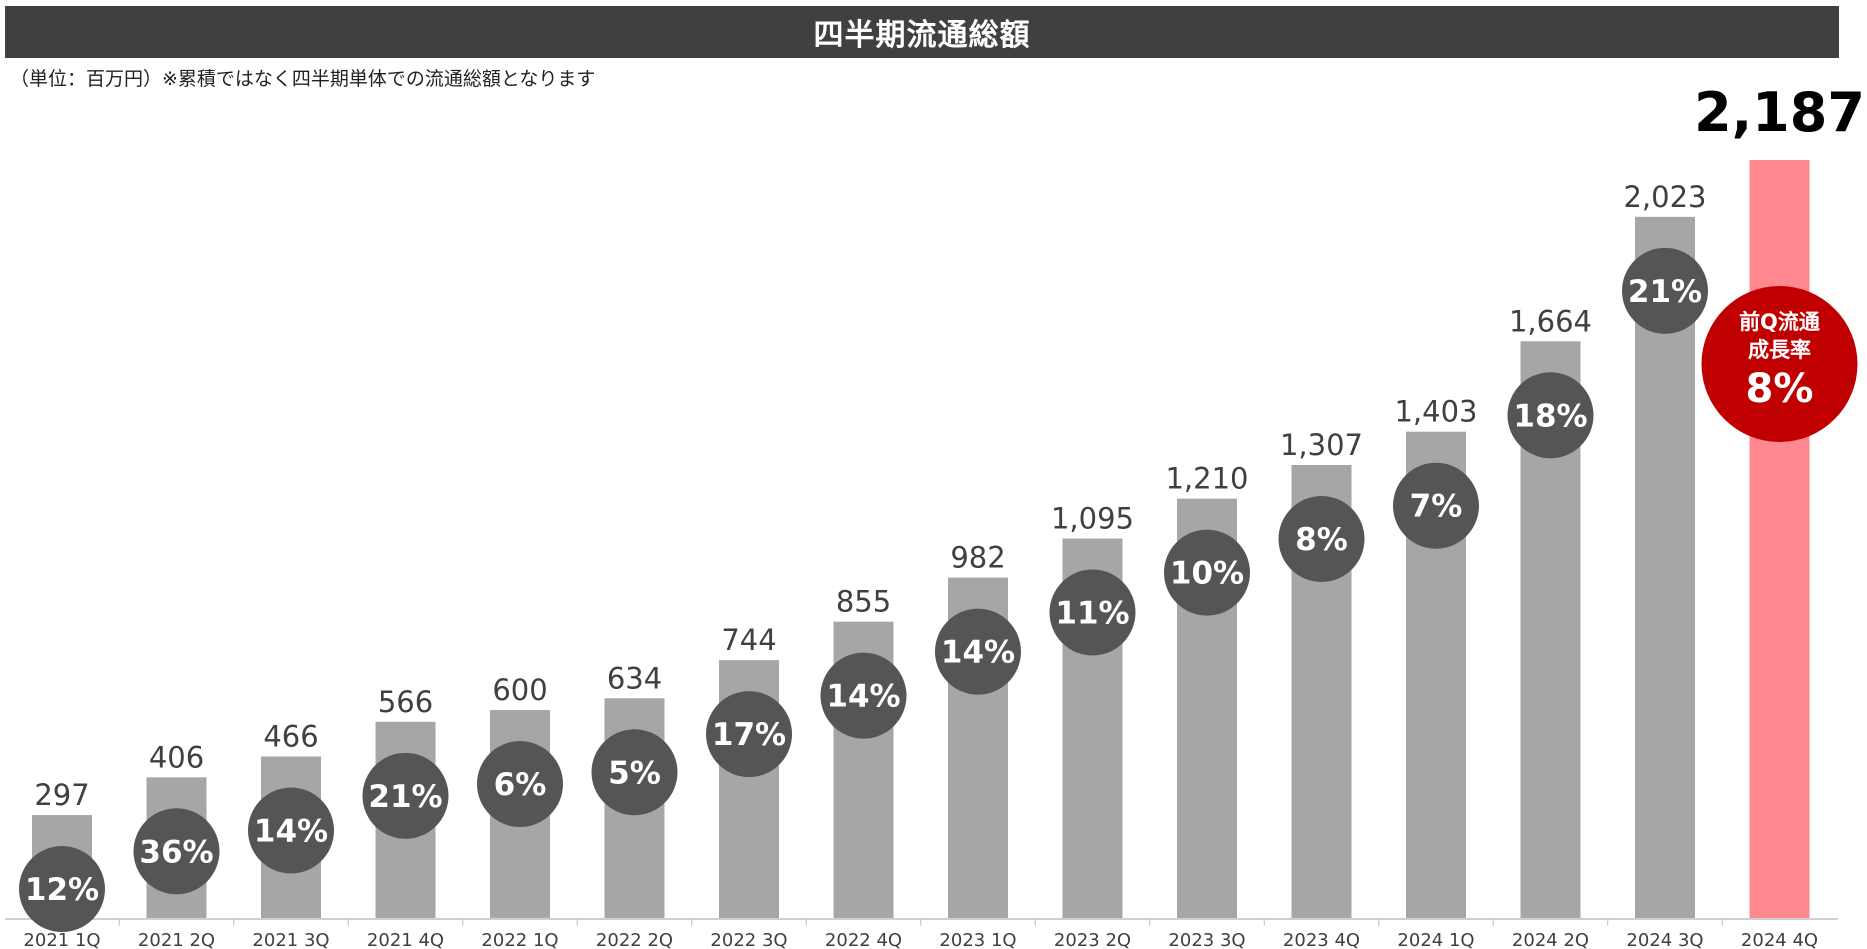 The width and height of the screenshot is (1867, 949). Describe the element at coordinates (977, 939) in the screenshot. I see `x-tick-label: 2023 1Q` at that location.